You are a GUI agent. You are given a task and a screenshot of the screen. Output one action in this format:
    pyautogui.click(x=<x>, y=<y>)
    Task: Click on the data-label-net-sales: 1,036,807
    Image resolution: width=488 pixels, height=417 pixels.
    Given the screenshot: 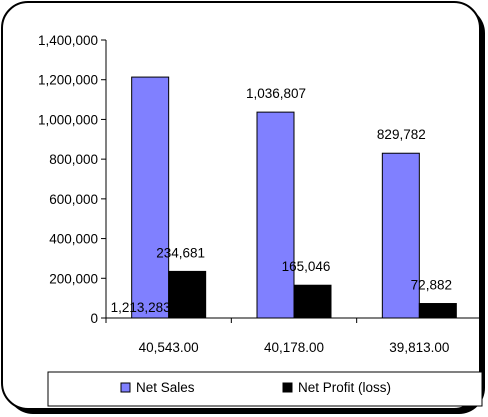 What is the action you would take?
    pyautogui.click(x=276, y=93)
    